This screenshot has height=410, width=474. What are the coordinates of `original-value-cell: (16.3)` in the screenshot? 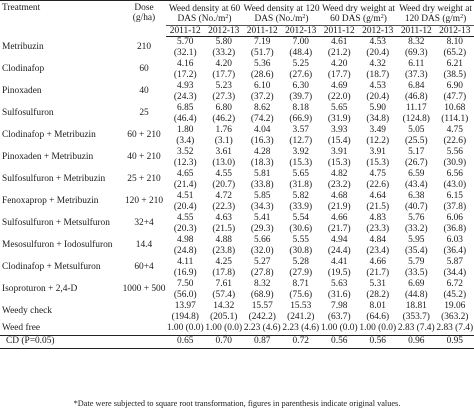 It's located at (262, 141).